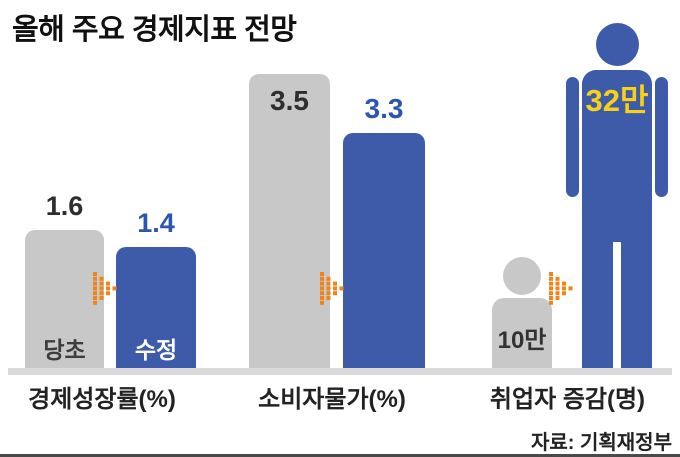 The height and width of the screenshot is (457, 680). What do you see at coordinates (340, 371) in the screenshot?
I see `axis-baseline` at bounding box center [340, 371].